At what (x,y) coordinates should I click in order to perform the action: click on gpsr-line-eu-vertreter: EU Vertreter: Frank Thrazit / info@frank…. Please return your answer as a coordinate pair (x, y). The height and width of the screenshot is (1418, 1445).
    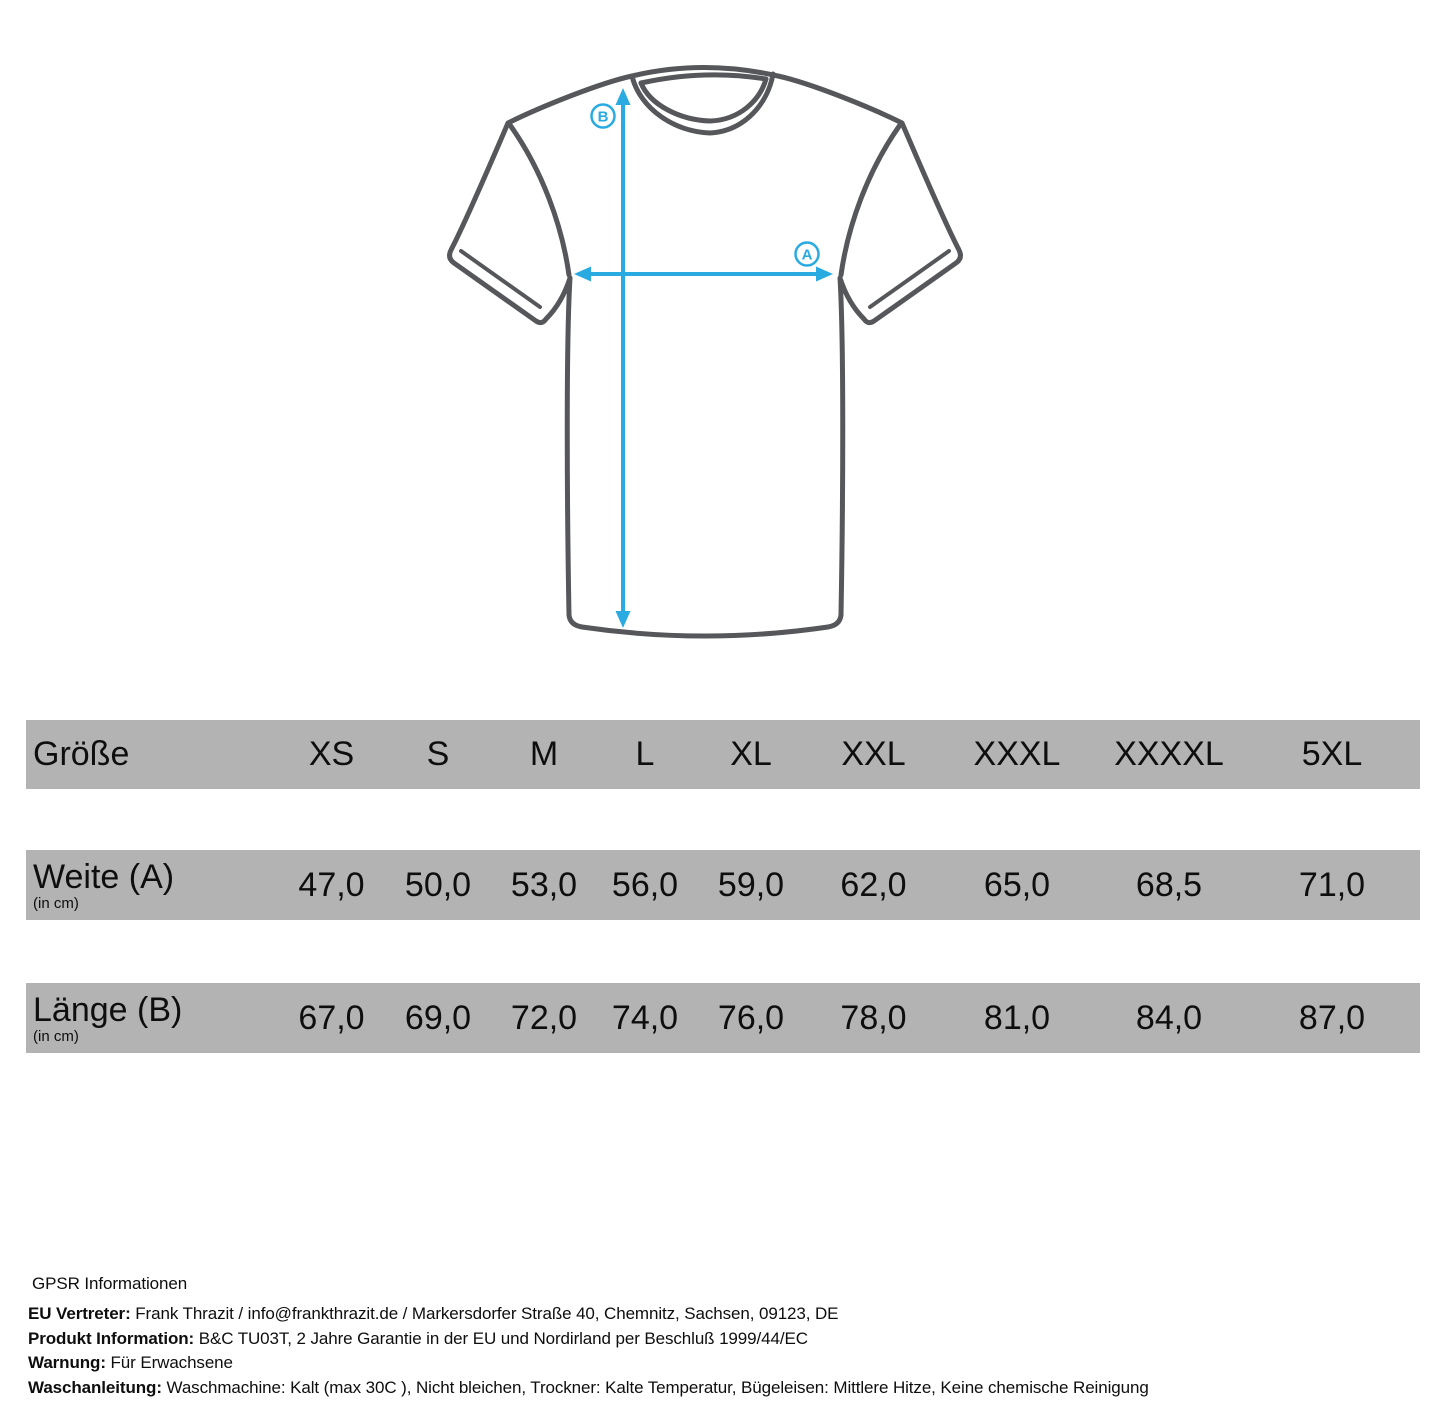
    Looking at the image, I should click on (588, 1314).